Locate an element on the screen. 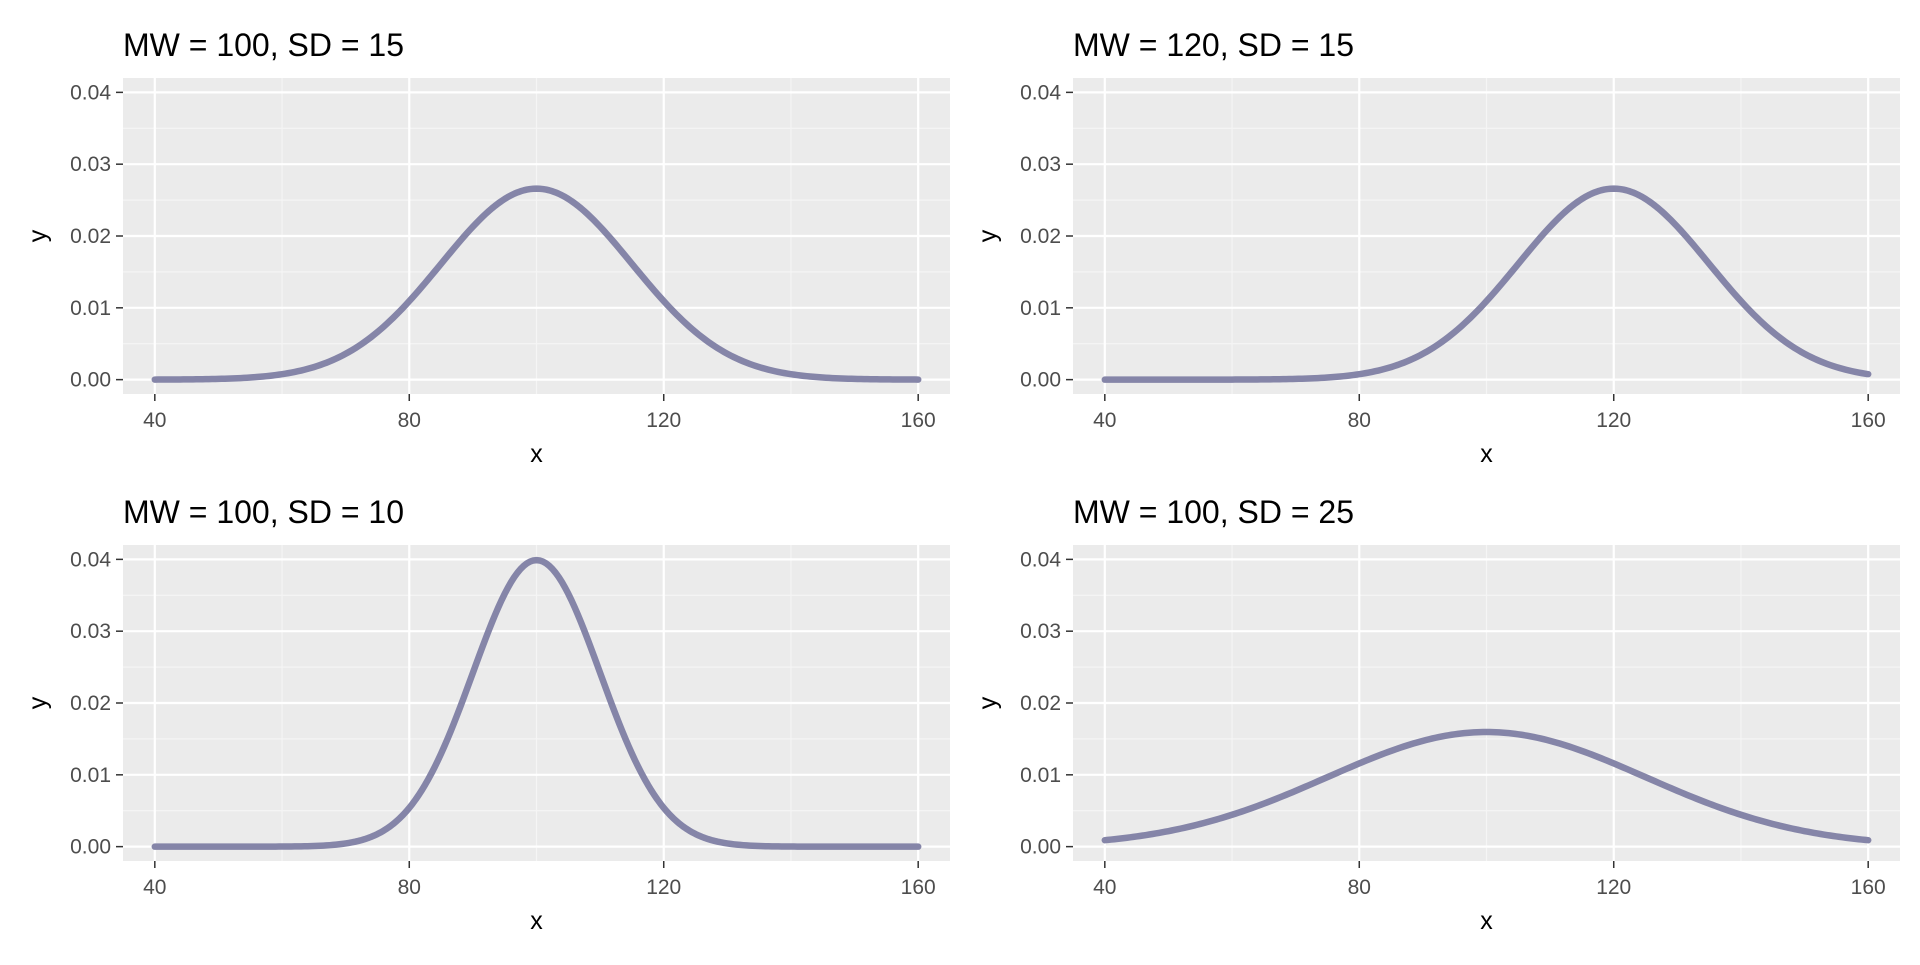 This screenshot has width=1920, height=965. panel-title: MW = 120, SD = 15 is located at coordinates (1213, 45).